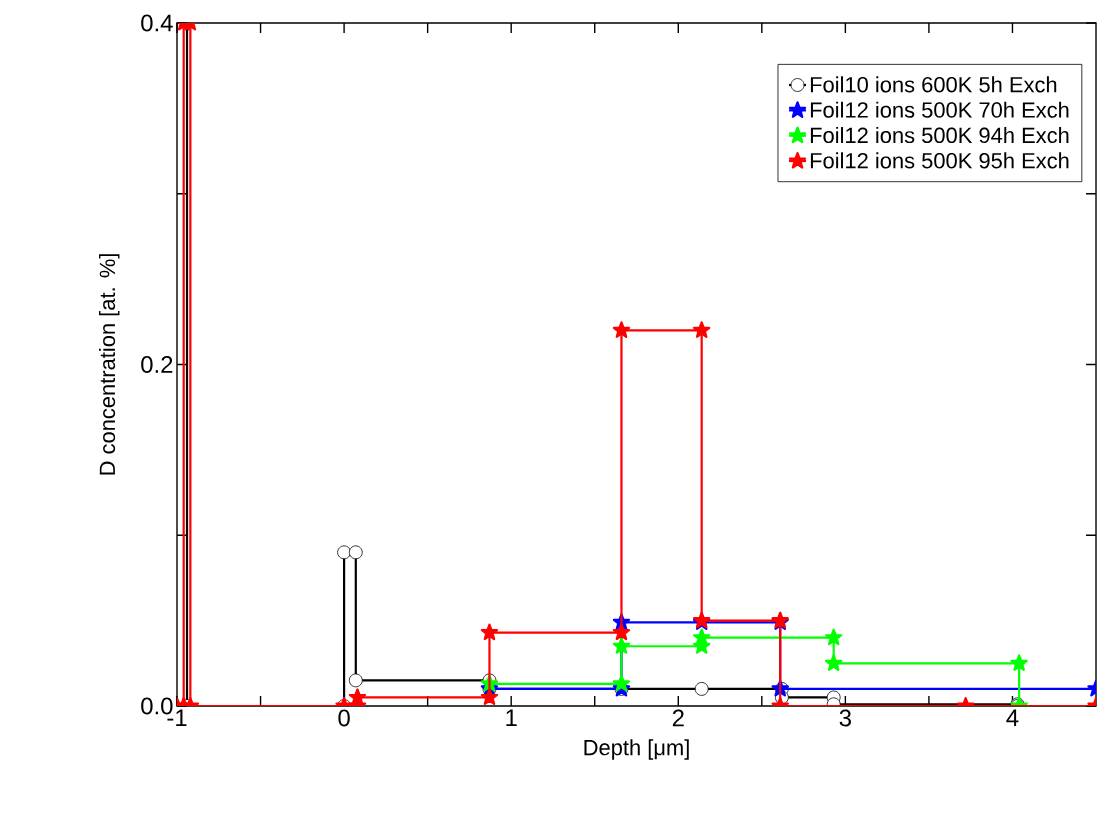 The image size is (1105, 827). Describe the element at coordinates (636, 749) in the screenshot. I see `x-axis-title: Depth [μm]` at that location.